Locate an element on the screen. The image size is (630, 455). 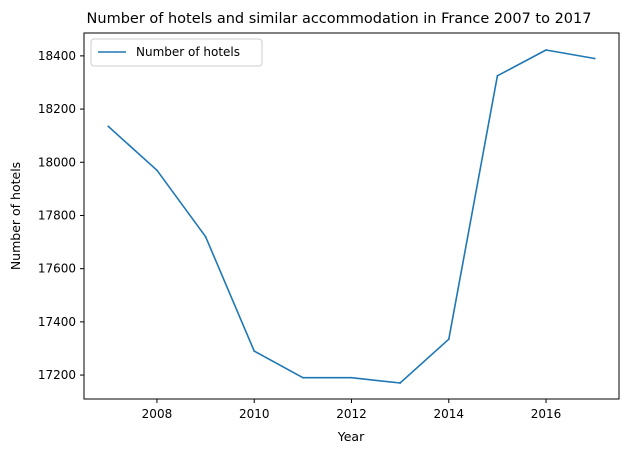
x-tick-label: 2010 is located at coordinates (254, 414).